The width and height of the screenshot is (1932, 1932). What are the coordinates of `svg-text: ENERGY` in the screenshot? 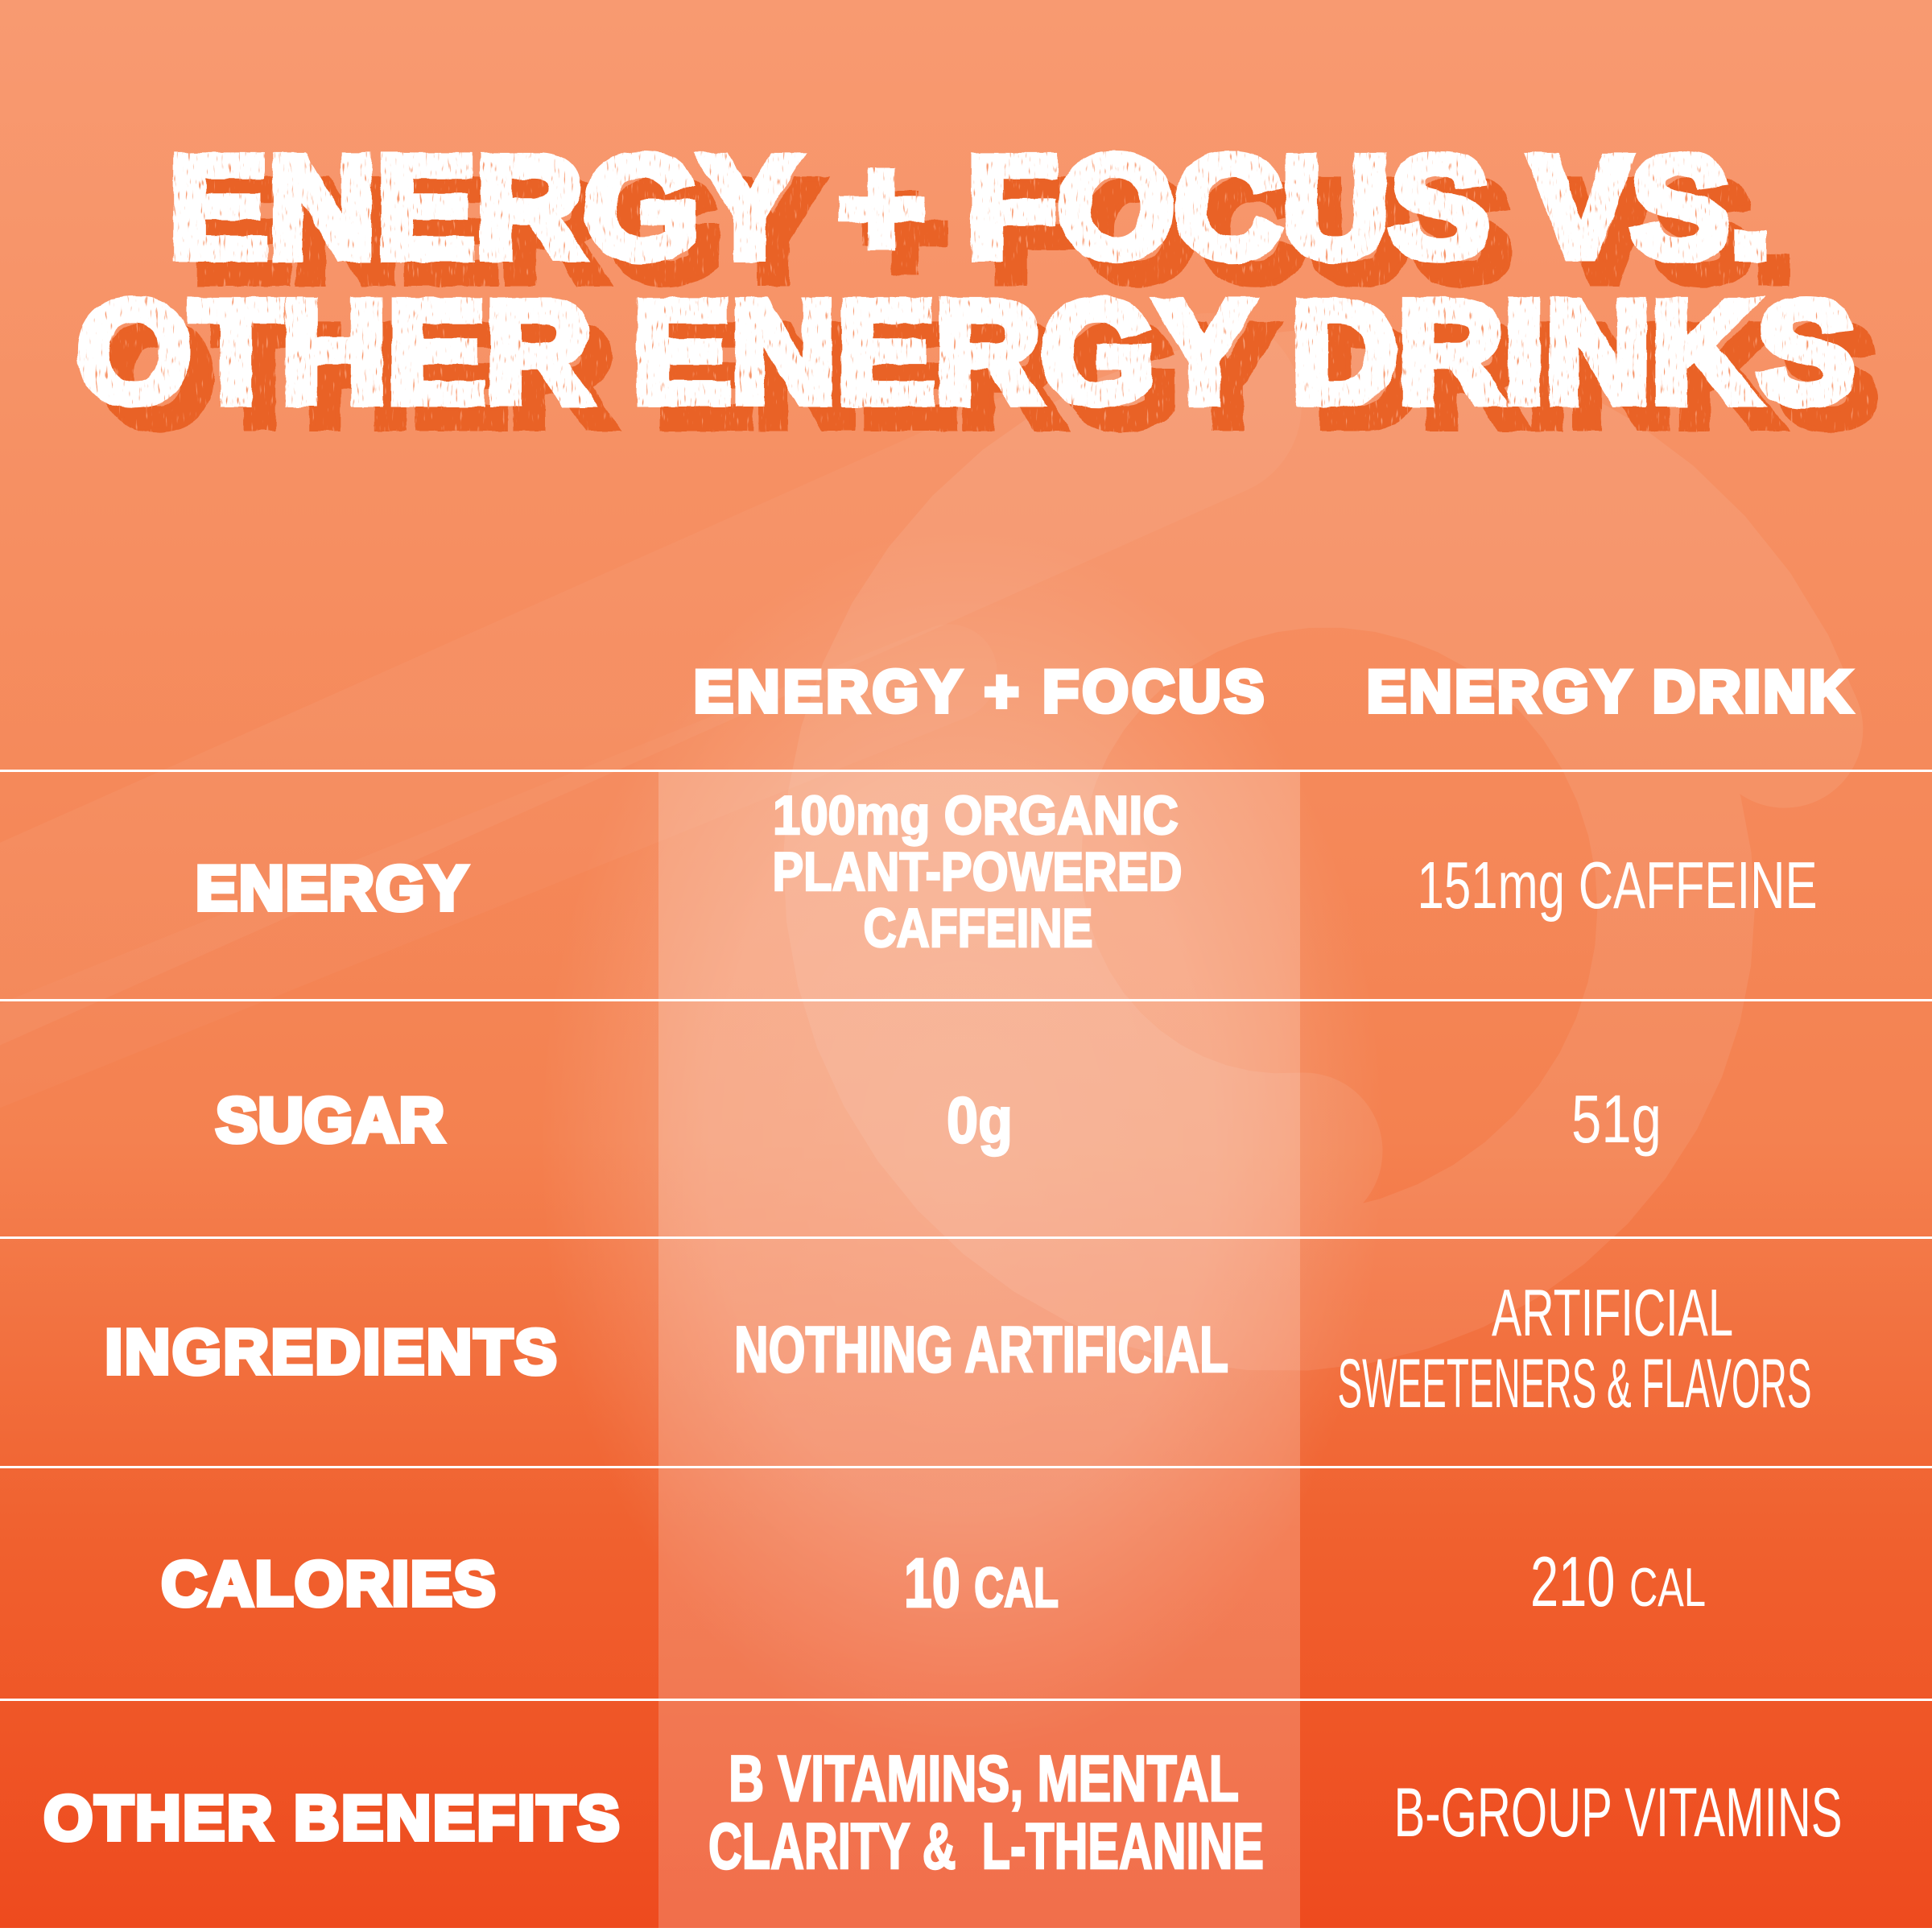 It's located at (332, 887).